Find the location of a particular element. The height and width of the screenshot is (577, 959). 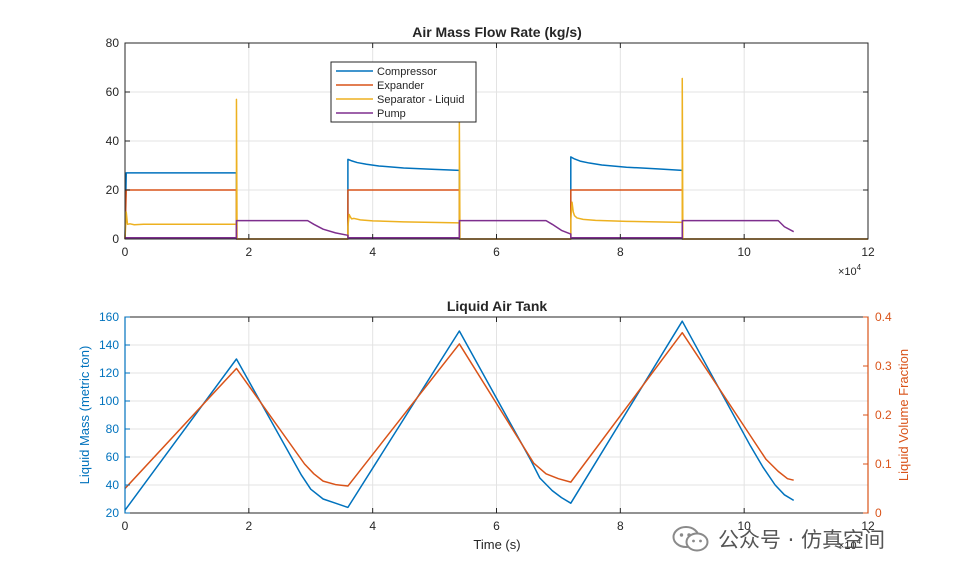

y2-tick-label: 0.4 is located at coordinates (883, 317).